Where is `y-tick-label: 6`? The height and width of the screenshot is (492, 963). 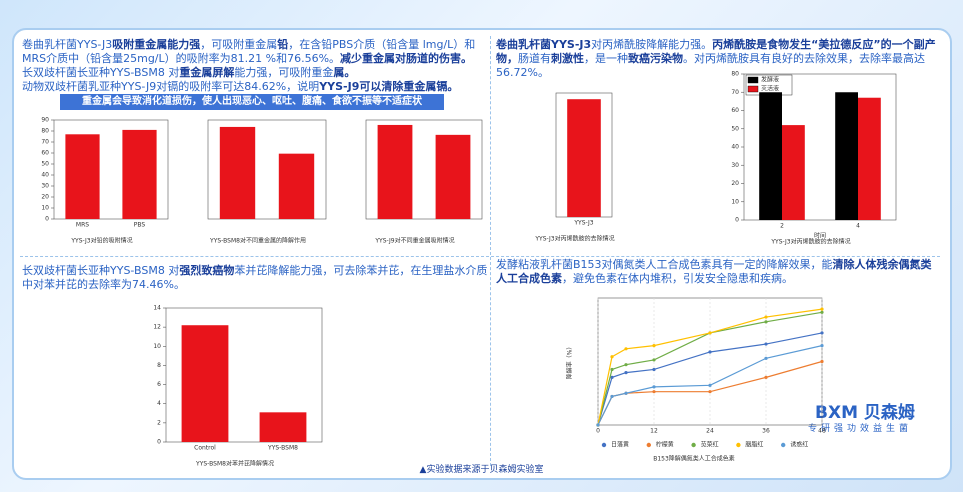 y-tick-label: 6 is located at coordinates (159, 384).